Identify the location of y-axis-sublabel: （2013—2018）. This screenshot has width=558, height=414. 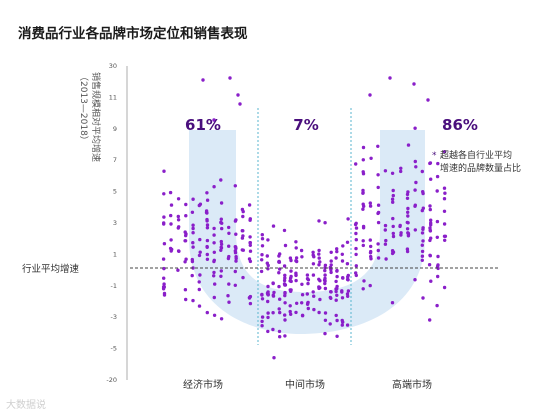
(83, 108).